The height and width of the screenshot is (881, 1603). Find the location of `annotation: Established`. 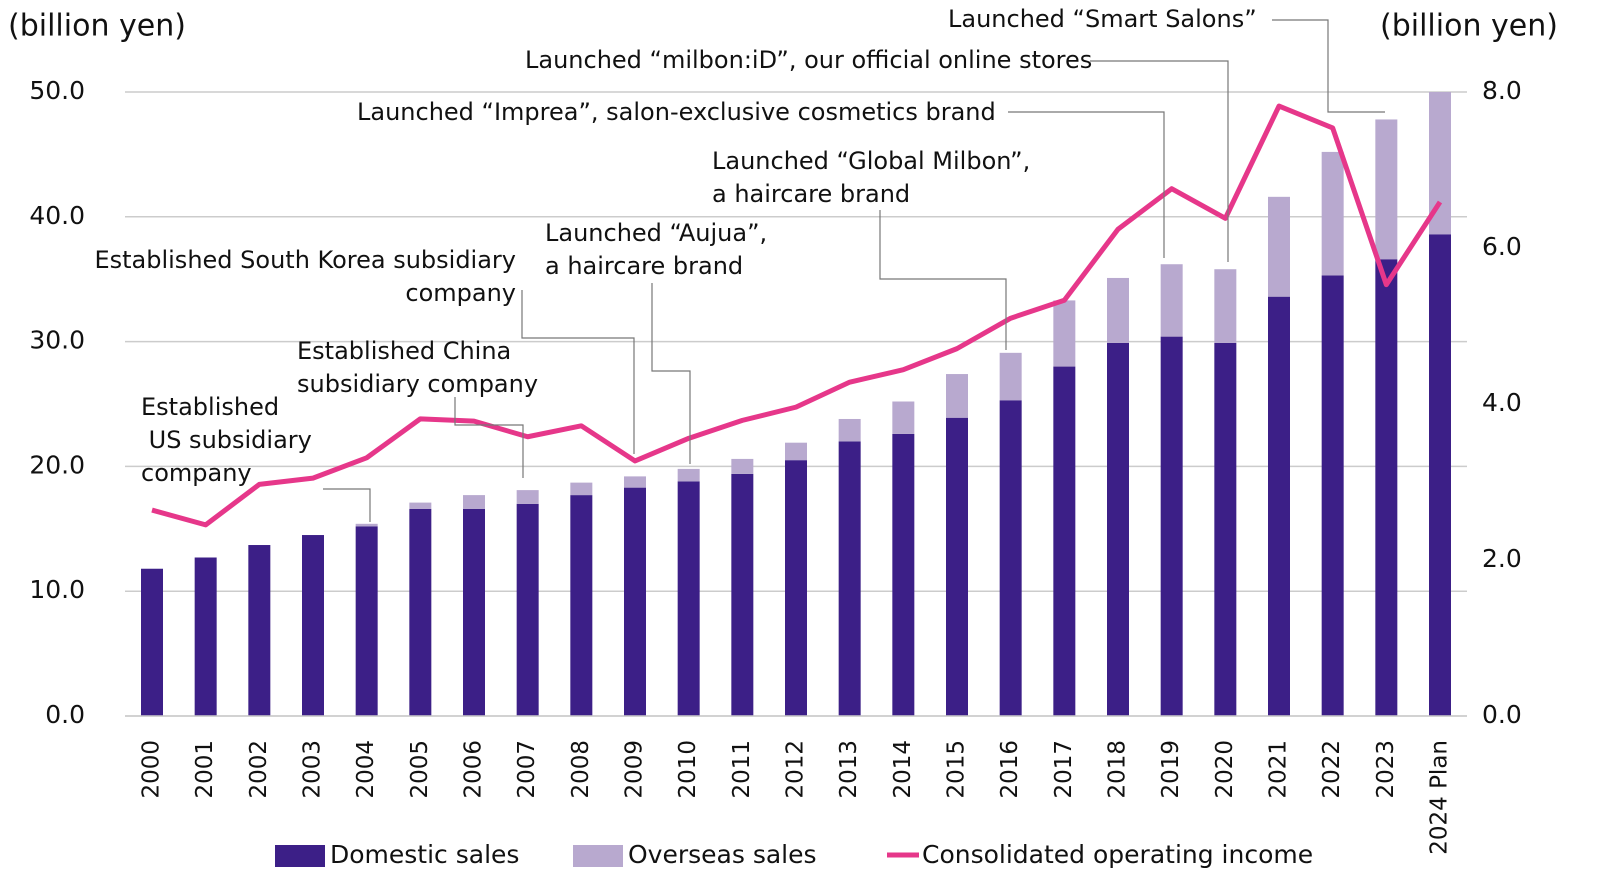

annotation: Established is located at coordinates (210, 407).